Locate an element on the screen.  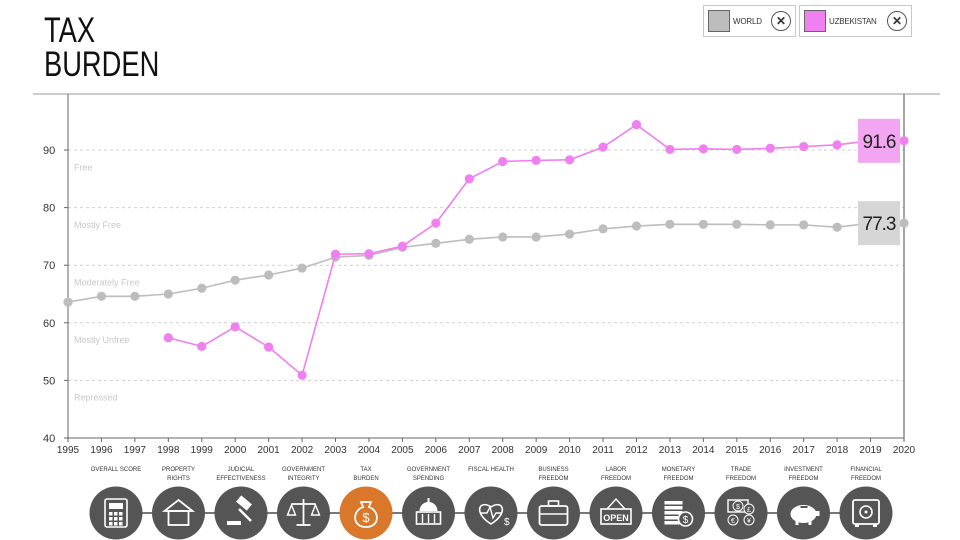
x-tick-label: 2012 is located at coordinates (636, 450).